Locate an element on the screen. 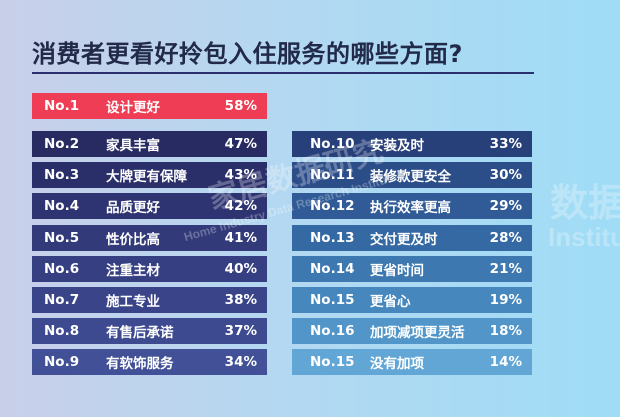  rank-number: No.8 is located at coordinates (62, 331).